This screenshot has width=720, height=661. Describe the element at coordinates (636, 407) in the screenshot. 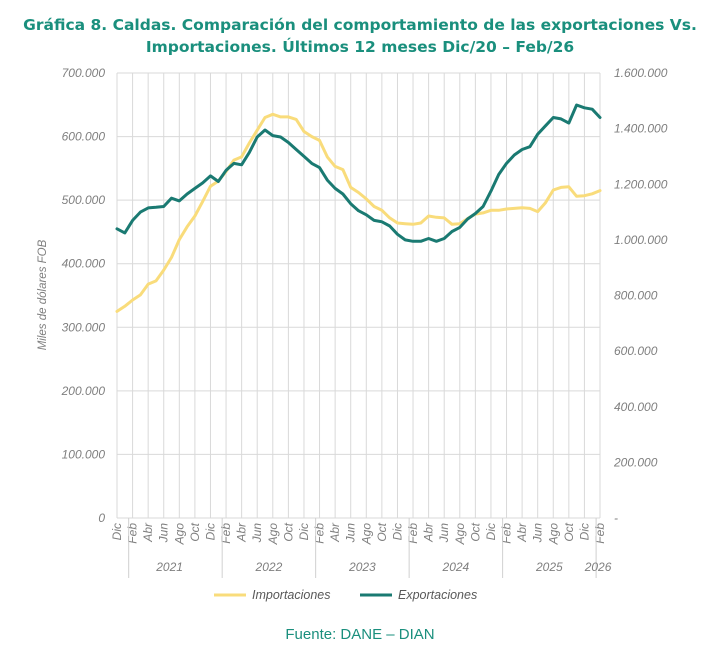

I see `right-tick-label: 400.000` at that location.